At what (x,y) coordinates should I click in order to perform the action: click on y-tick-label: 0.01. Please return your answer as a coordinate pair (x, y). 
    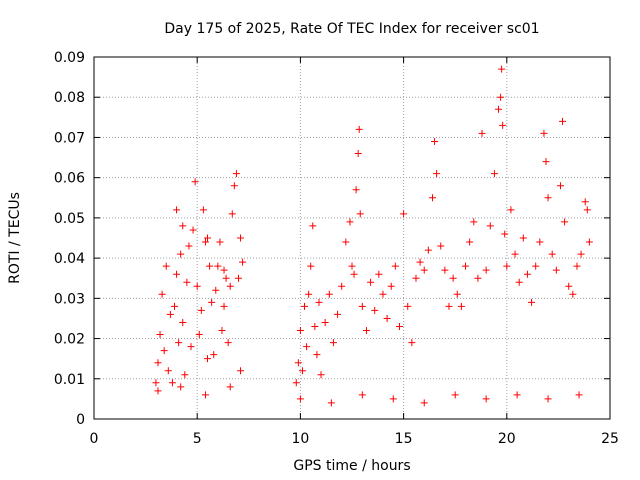
    Looking at the image, I should click on (69, 380).